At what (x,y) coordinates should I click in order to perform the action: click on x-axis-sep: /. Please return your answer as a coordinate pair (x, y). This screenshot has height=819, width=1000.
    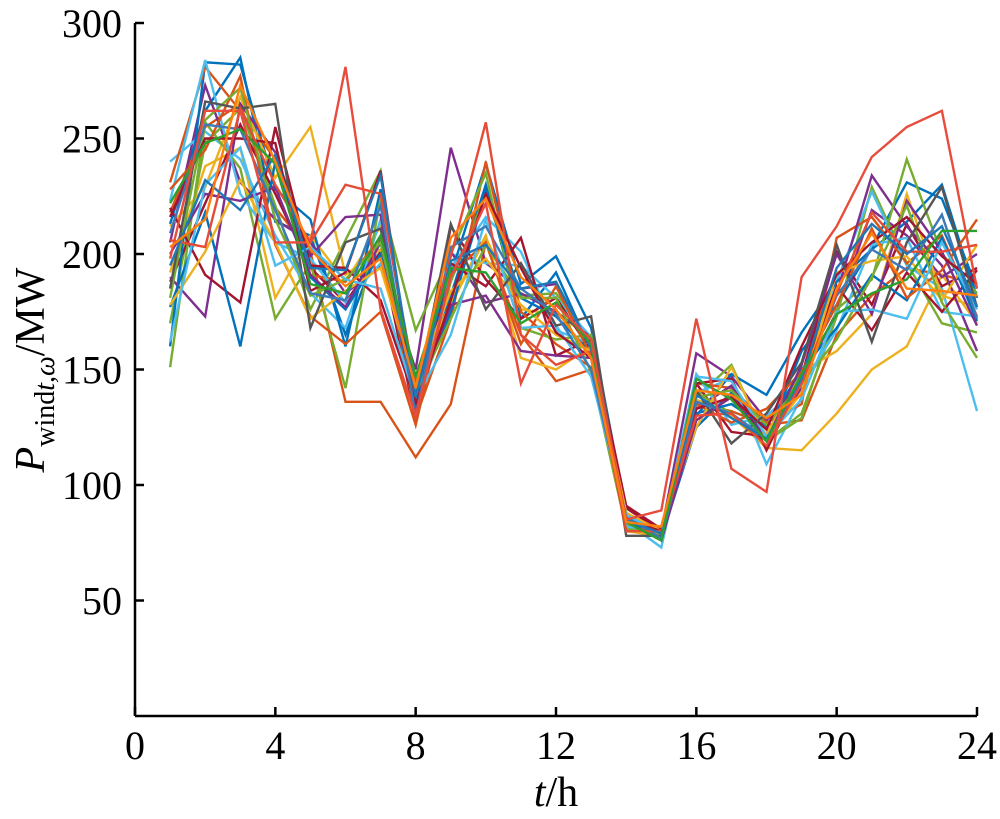
    Looking at the image, I should click on (552, 793).